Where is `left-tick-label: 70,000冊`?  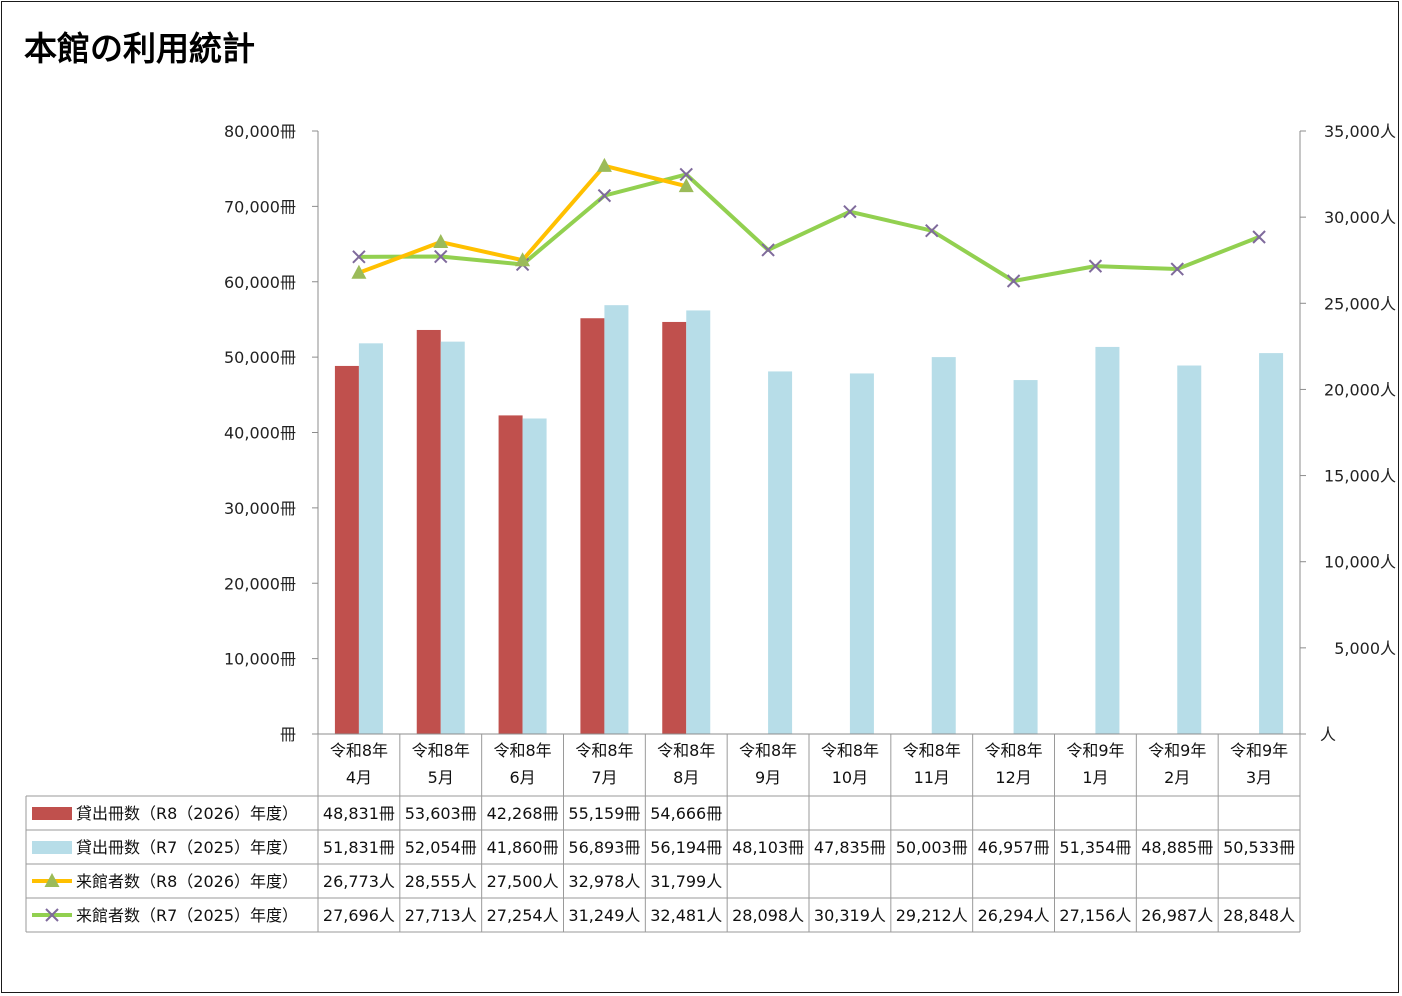
left-tick-label: 70,000冊 is located at coordinates (260, 206).